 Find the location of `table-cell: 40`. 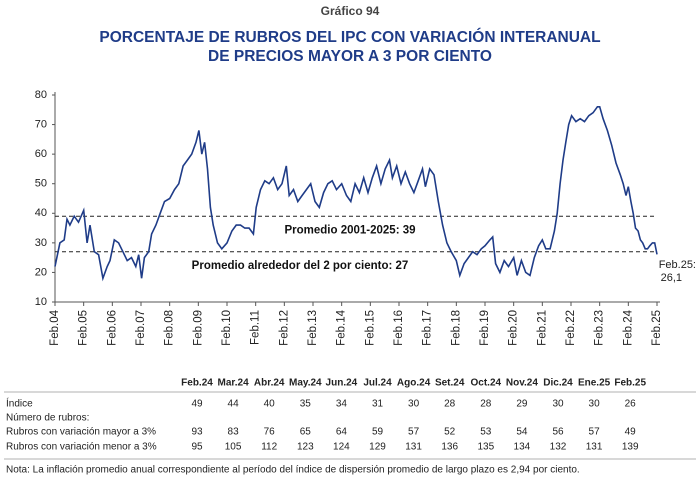

table-cell: 40 is located at coordinates (270, 404).